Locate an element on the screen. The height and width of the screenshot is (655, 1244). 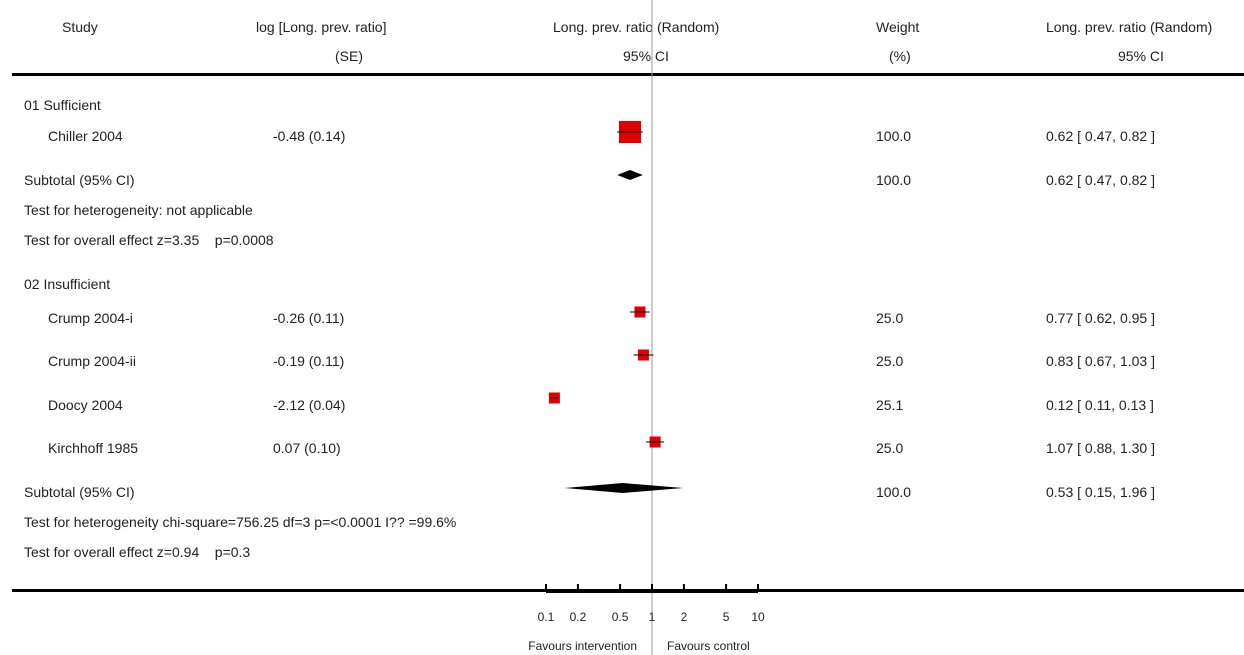
x-axis-tick-label: 5 is located at coordinates (726, 617).